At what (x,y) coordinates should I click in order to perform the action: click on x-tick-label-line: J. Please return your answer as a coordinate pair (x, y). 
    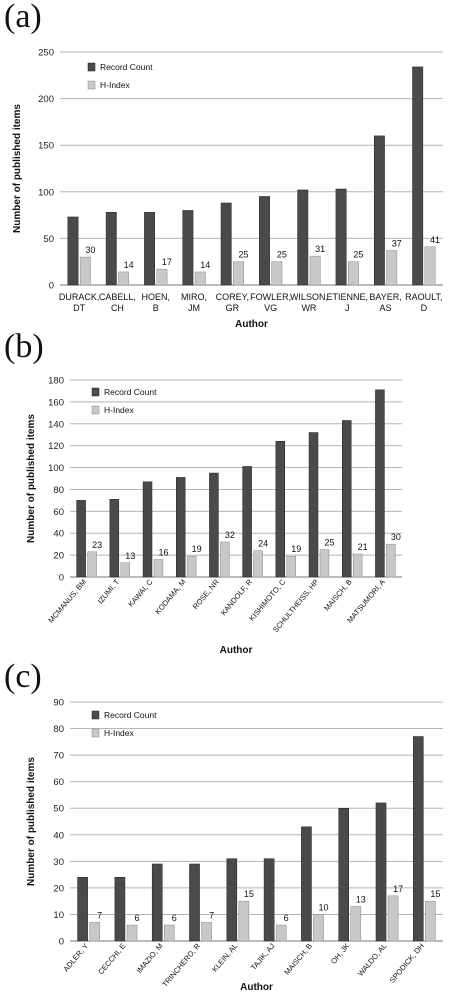
    Looking at the image, I should click on (347, 308).